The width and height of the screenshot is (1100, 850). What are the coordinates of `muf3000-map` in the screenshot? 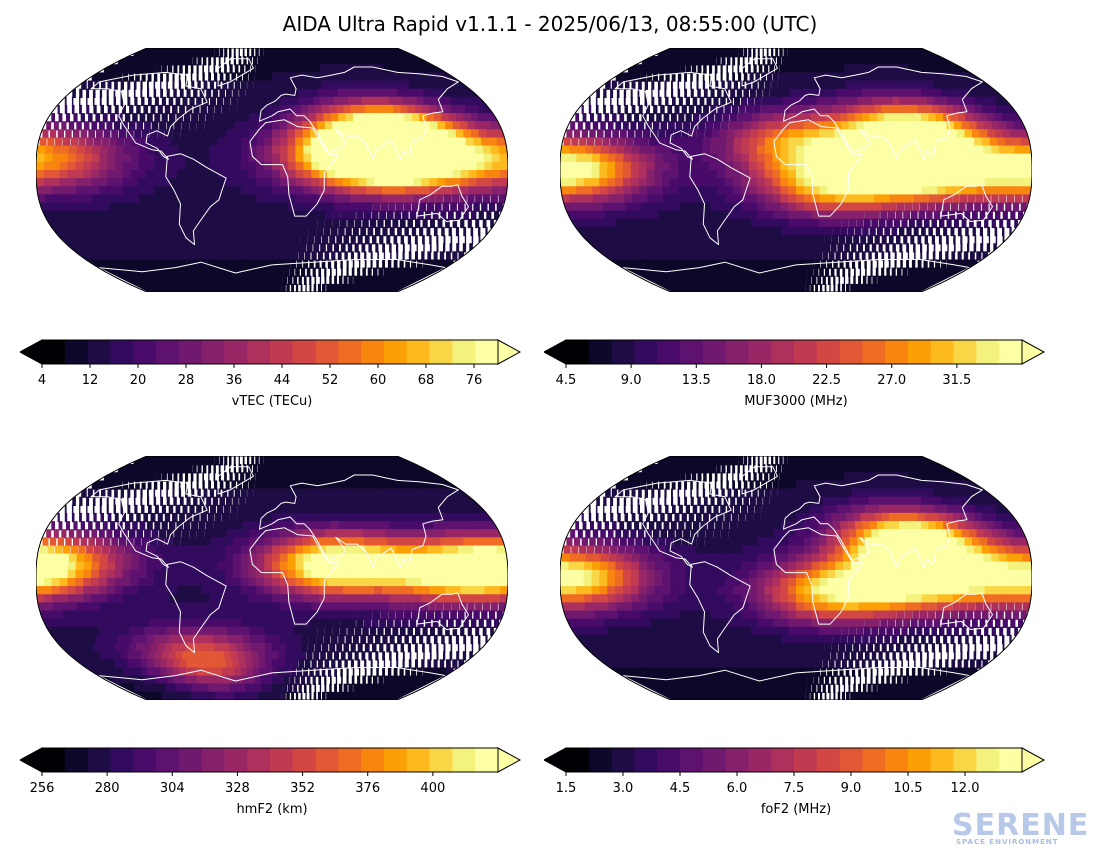 It's located at (796, 170).